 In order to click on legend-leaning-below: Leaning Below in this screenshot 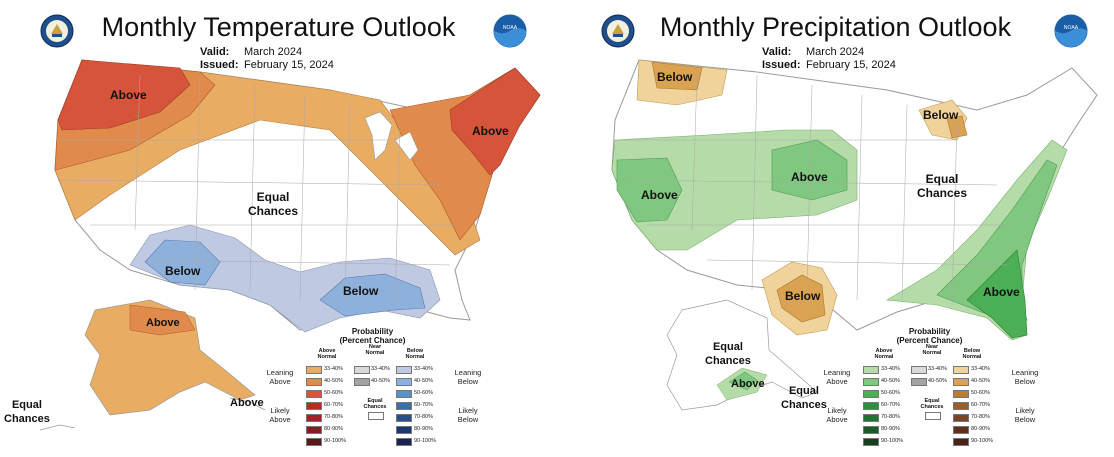, I will do `click(468, 377)`.